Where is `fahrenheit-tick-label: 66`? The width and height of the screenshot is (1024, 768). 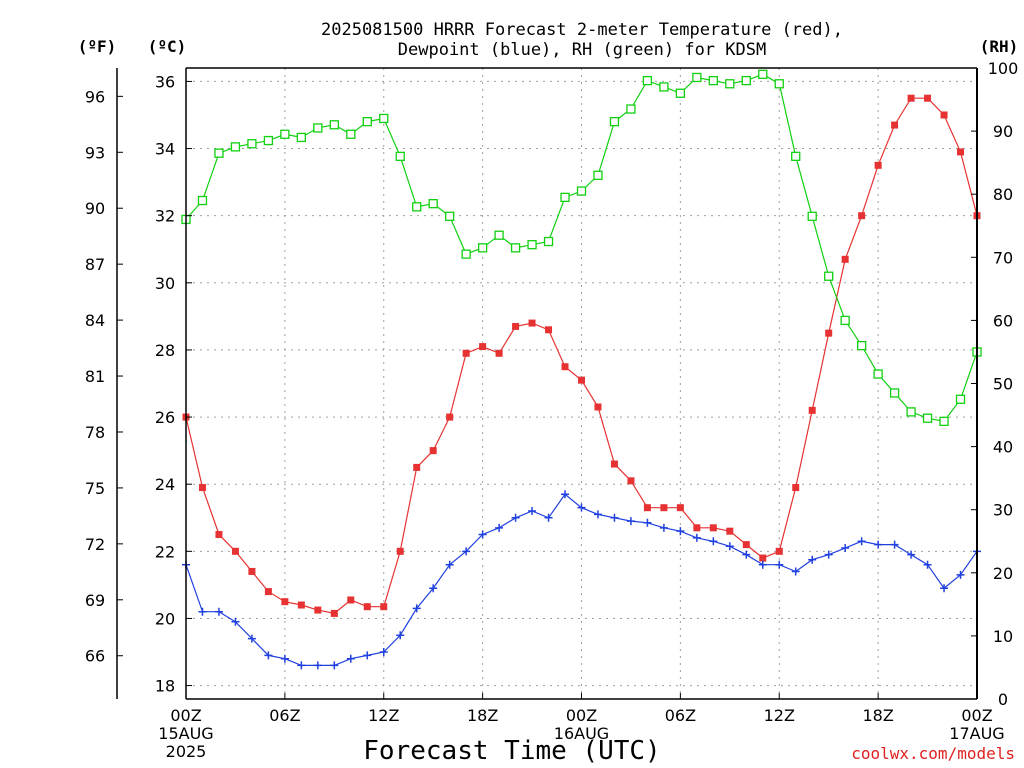
fahrenheit-tick-label: 66 is located at coordinates (95, 656).